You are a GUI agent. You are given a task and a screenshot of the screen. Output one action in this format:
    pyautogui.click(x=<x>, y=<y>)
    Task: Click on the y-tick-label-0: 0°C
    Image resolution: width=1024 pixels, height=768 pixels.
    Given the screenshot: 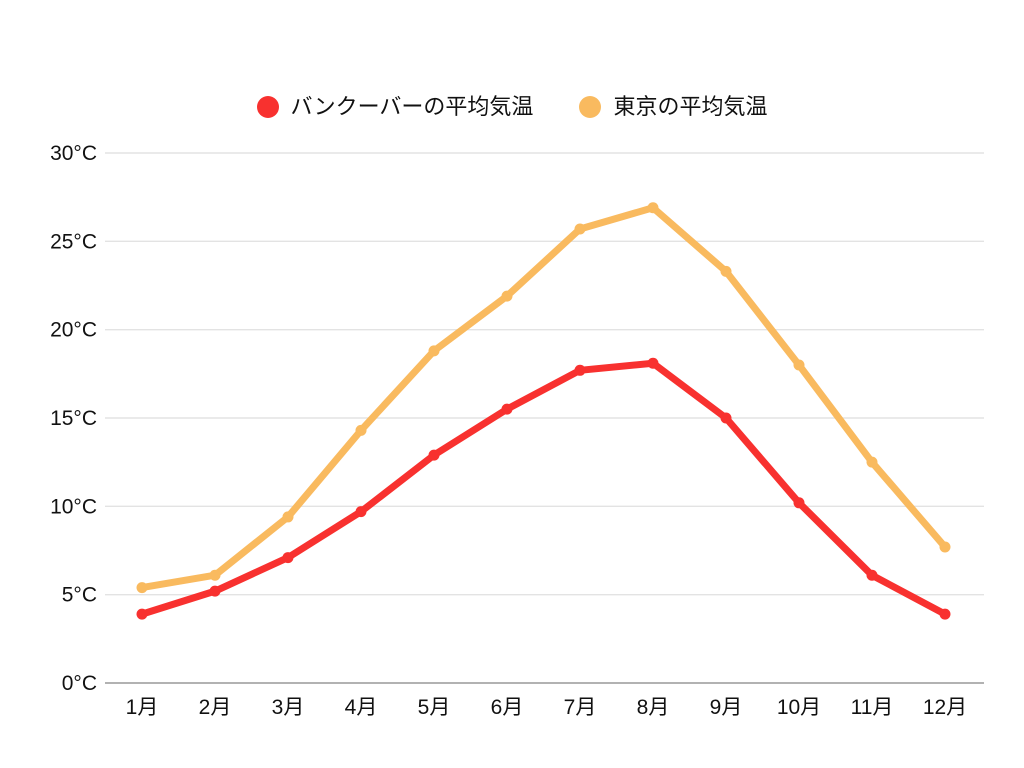 What is the action you would take?
    pyautogui.click(x=79, y=683)
    